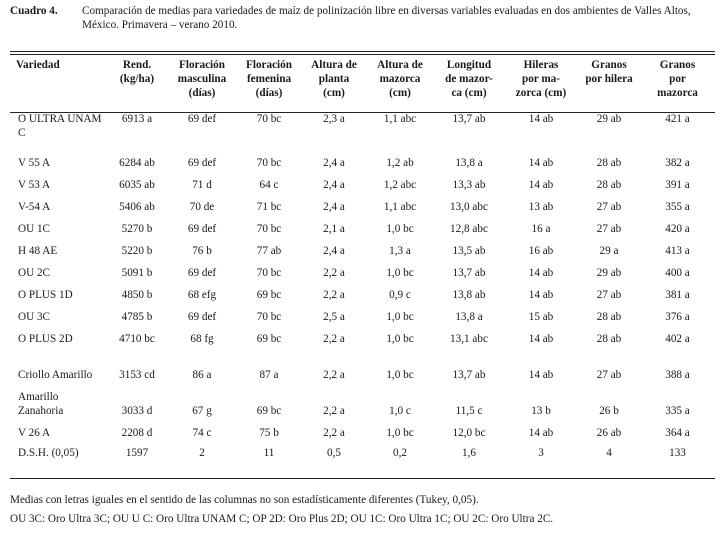 The image size is (724, 543). Describe the element at coordinates (469, 65) in the screenshot. I see `column-header-line: Longitud` at that location.